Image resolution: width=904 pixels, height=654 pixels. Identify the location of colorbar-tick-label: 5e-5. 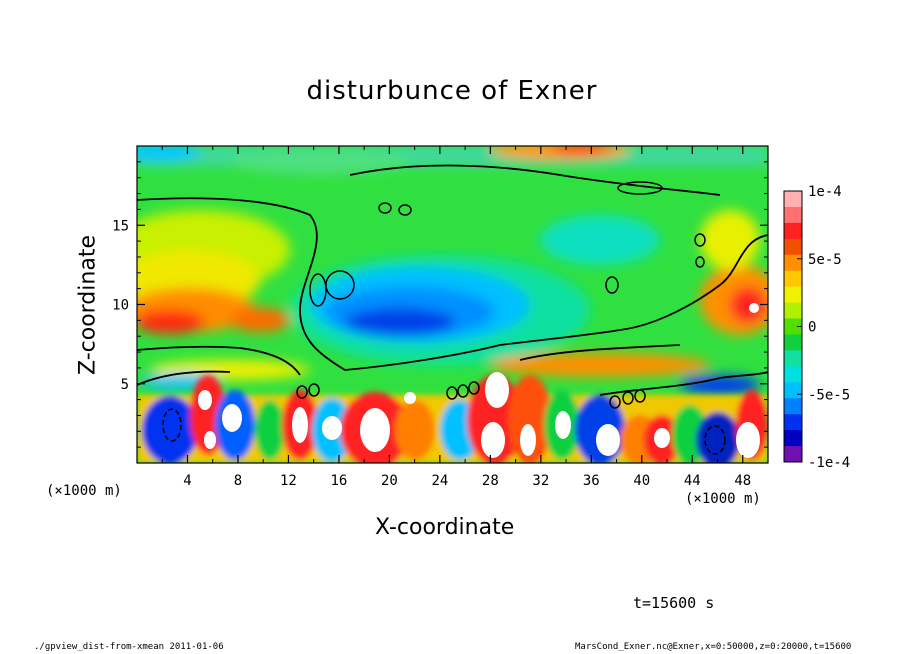
(825, 260).